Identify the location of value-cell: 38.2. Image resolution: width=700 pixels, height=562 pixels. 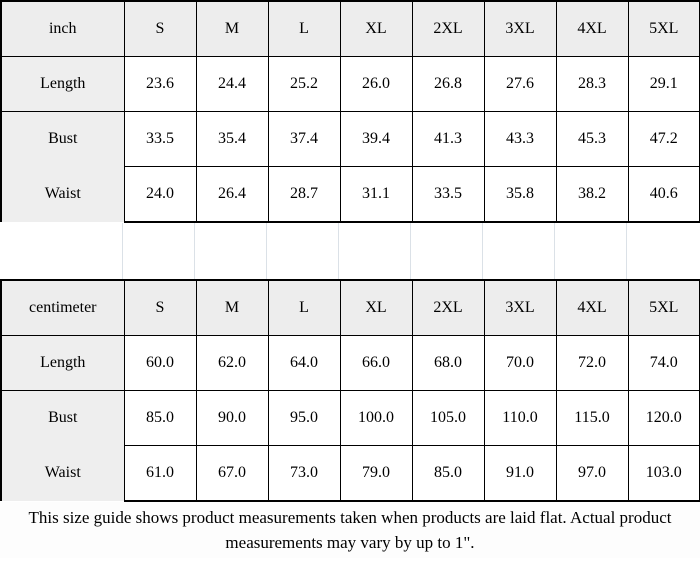
(592, 194).